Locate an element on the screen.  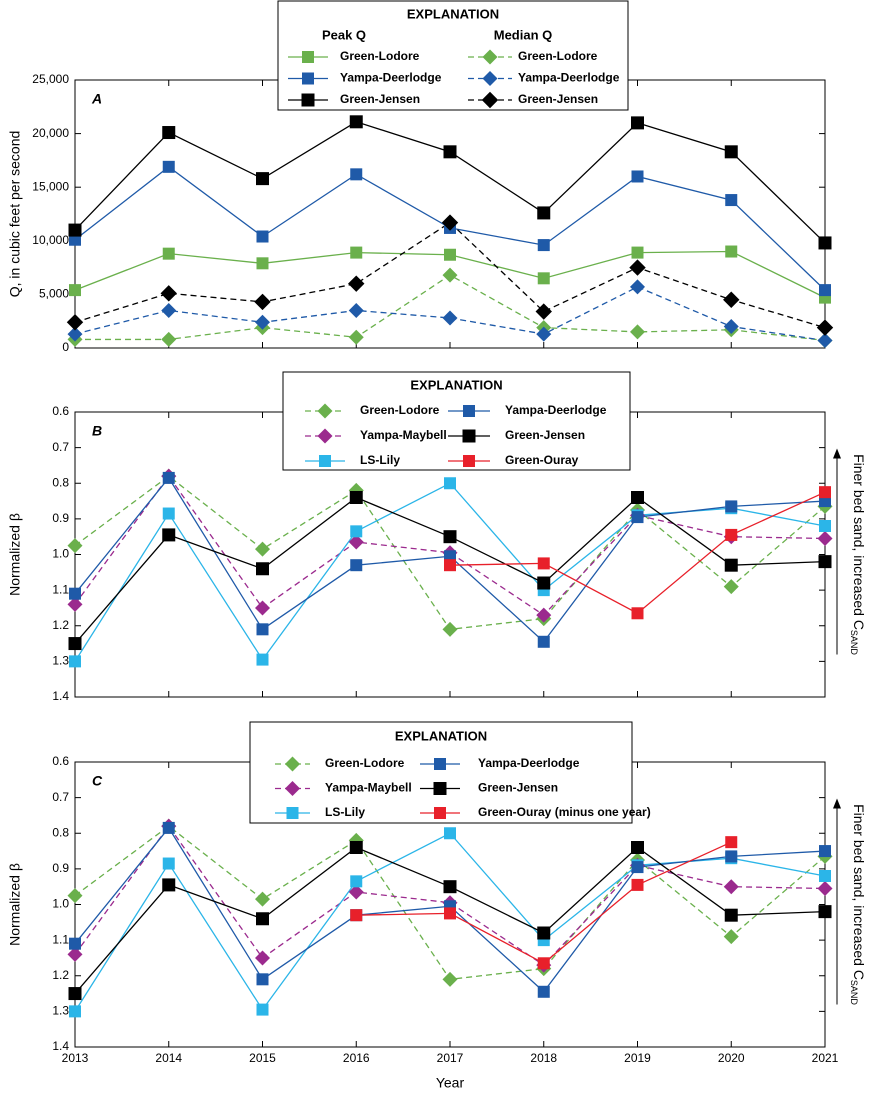
x-tick-label: 2020 is located at coordinates (731, 1058).